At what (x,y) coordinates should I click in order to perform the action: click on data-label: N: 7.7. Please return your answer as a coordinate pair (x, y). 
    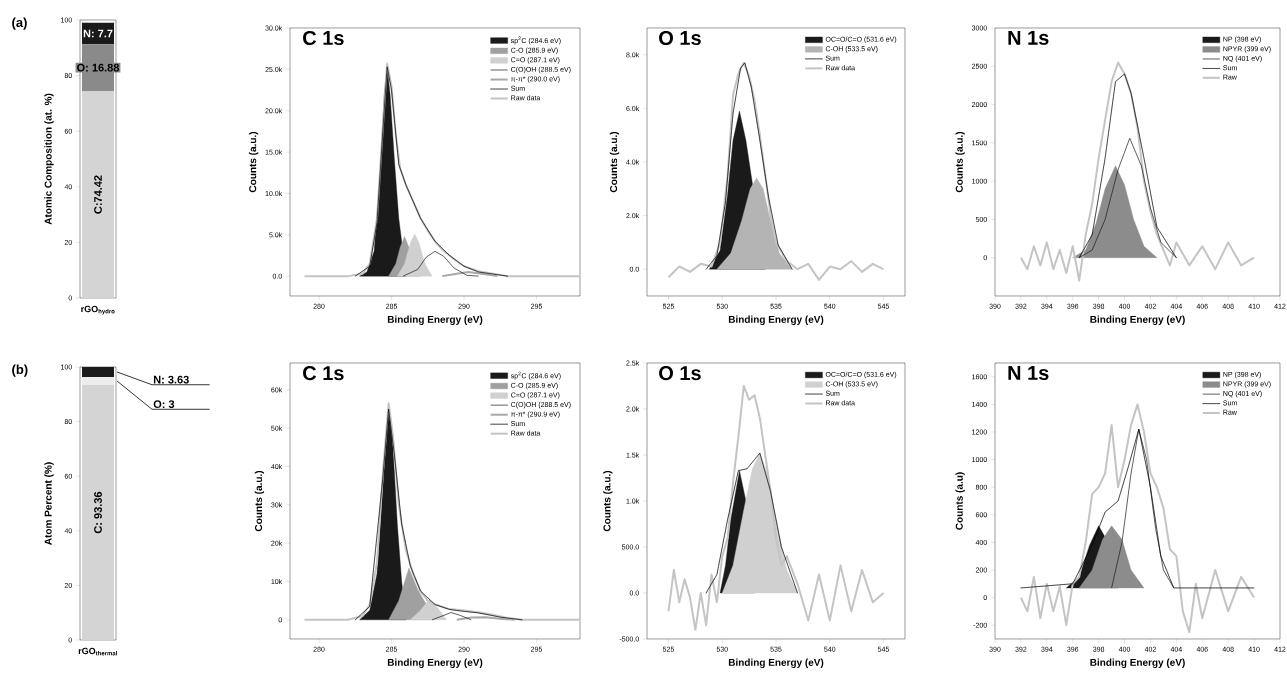
    Looking at the image, I should click on (98, 33).